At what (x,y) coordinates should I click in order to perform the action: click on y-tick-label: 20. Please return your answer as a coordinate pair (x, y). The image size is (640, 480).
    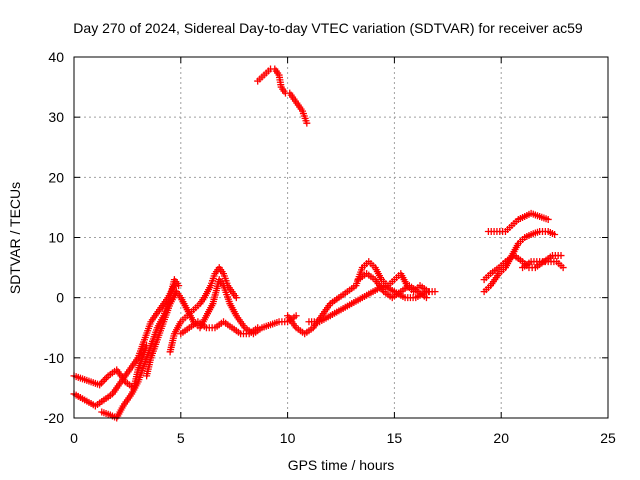
    Looking at the image, I should click on (56, 177).